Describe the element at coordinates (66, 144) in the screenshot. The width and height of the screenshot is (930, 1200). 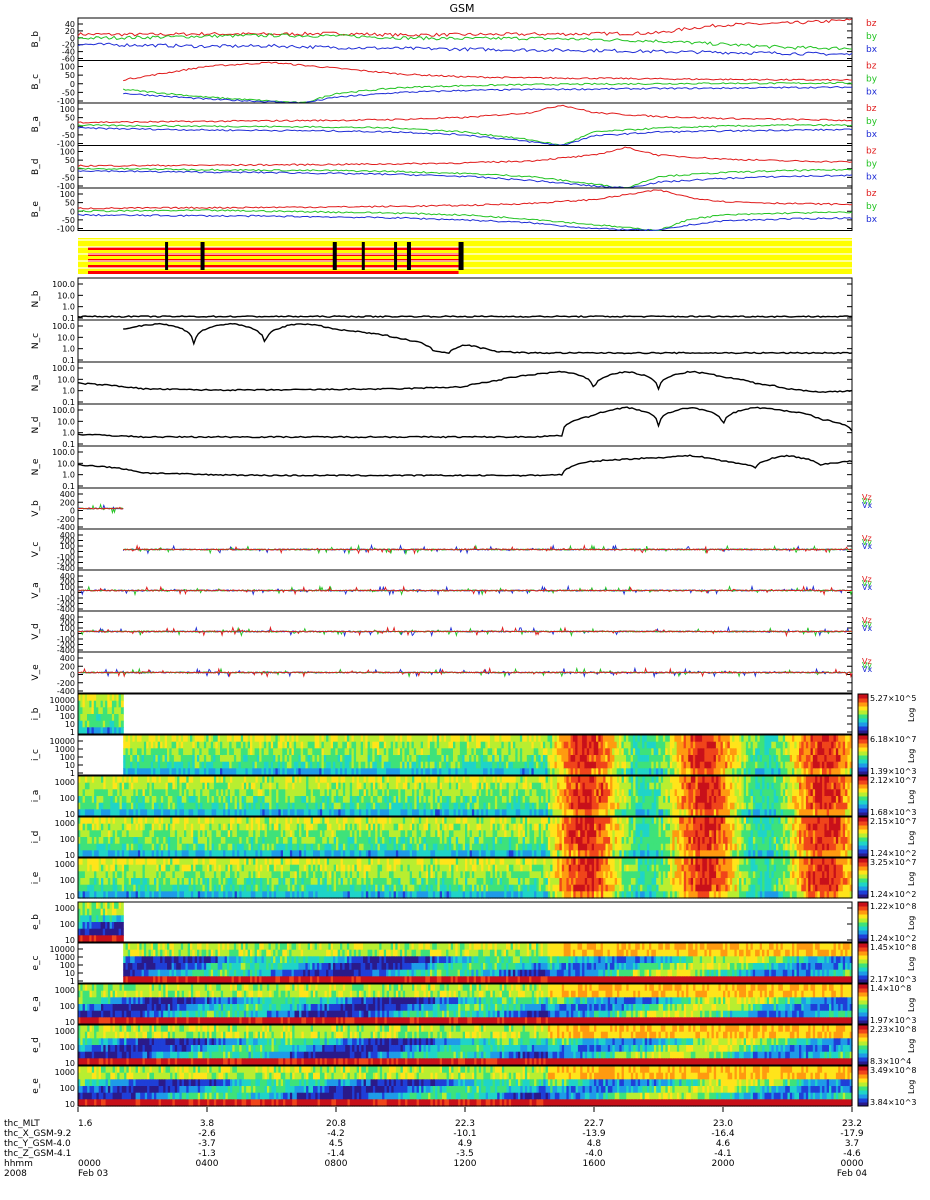
I see `b-panel-2-tick-4: -100` at that location.